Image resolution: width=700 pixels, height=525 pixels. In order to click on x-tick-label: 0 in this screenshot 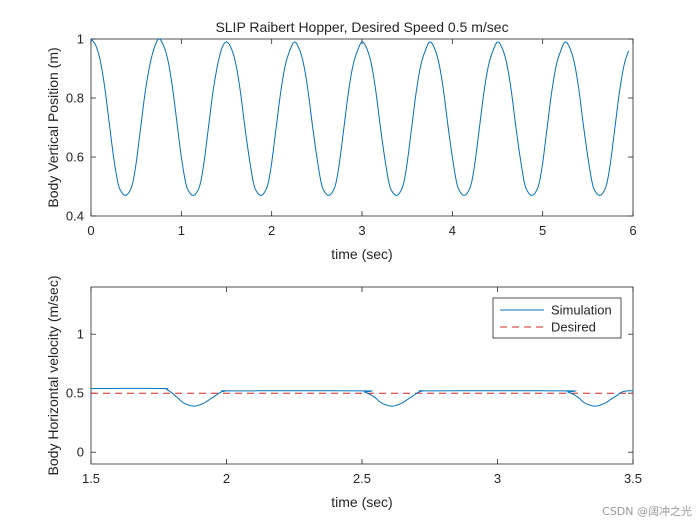, I will do `click(90, 230)`.